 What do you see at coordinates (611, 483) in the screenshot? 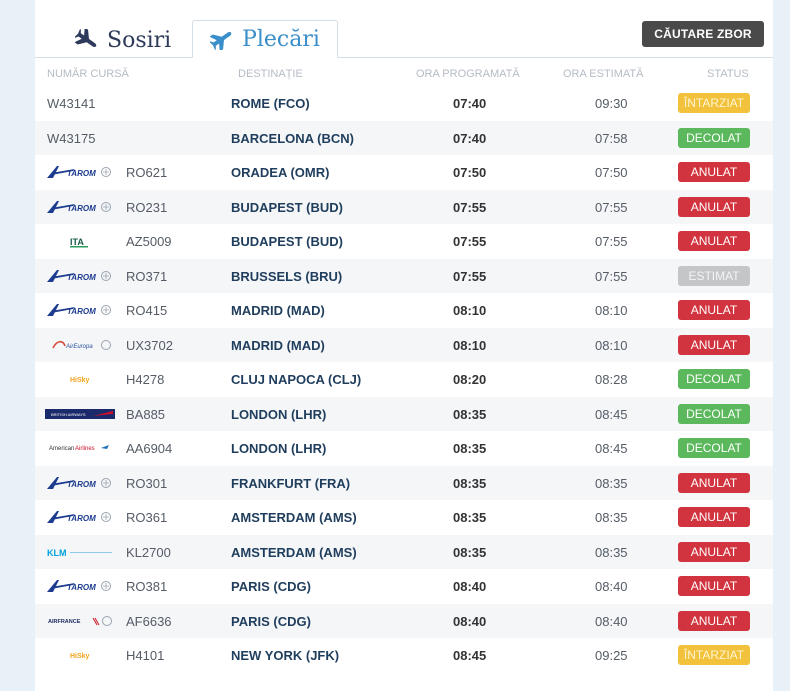
I see `estimated-time: 08:35` at bounding box center [611, 483].